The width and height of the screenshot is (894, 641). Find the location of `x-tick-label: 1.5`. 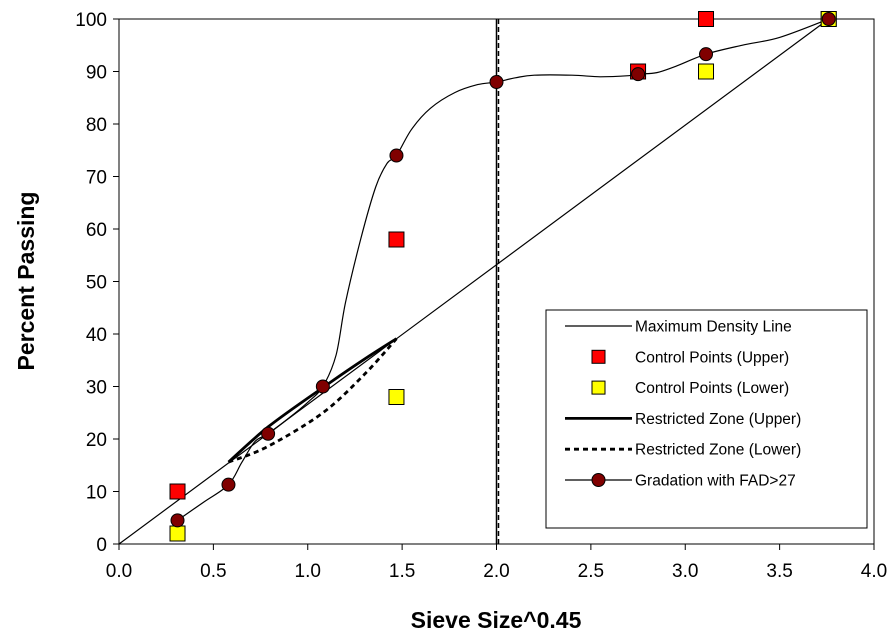

x-tick-label: 1.5 is located at coordinates (402, 571).